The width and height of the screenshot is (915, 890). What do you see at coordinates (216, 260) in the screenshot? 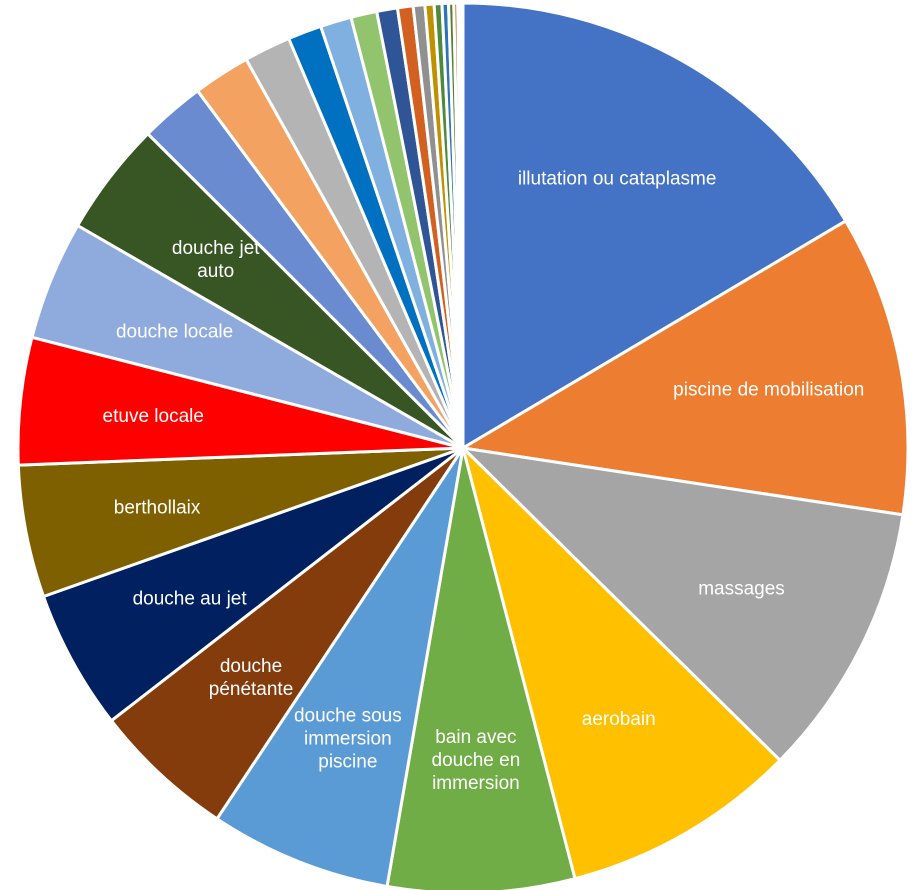
I see `slice-label-douche-jet-auto: douche jet auto` at bounding box center [216, 260].